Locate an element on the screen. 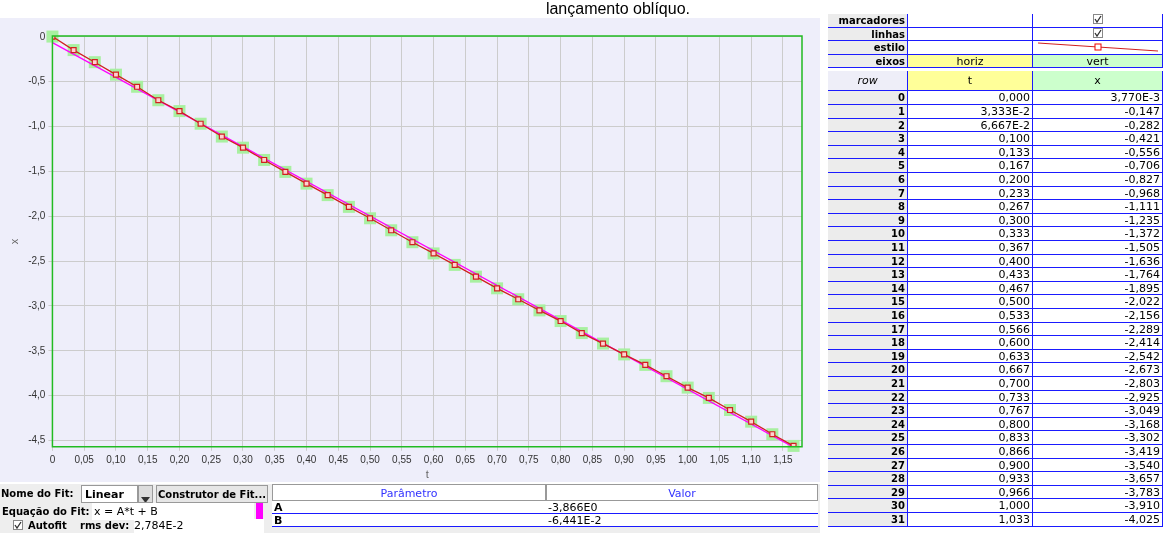 This screenshot has height=533, width=1163. text: 3,770E-3 is located at coordinates (1098, 98).